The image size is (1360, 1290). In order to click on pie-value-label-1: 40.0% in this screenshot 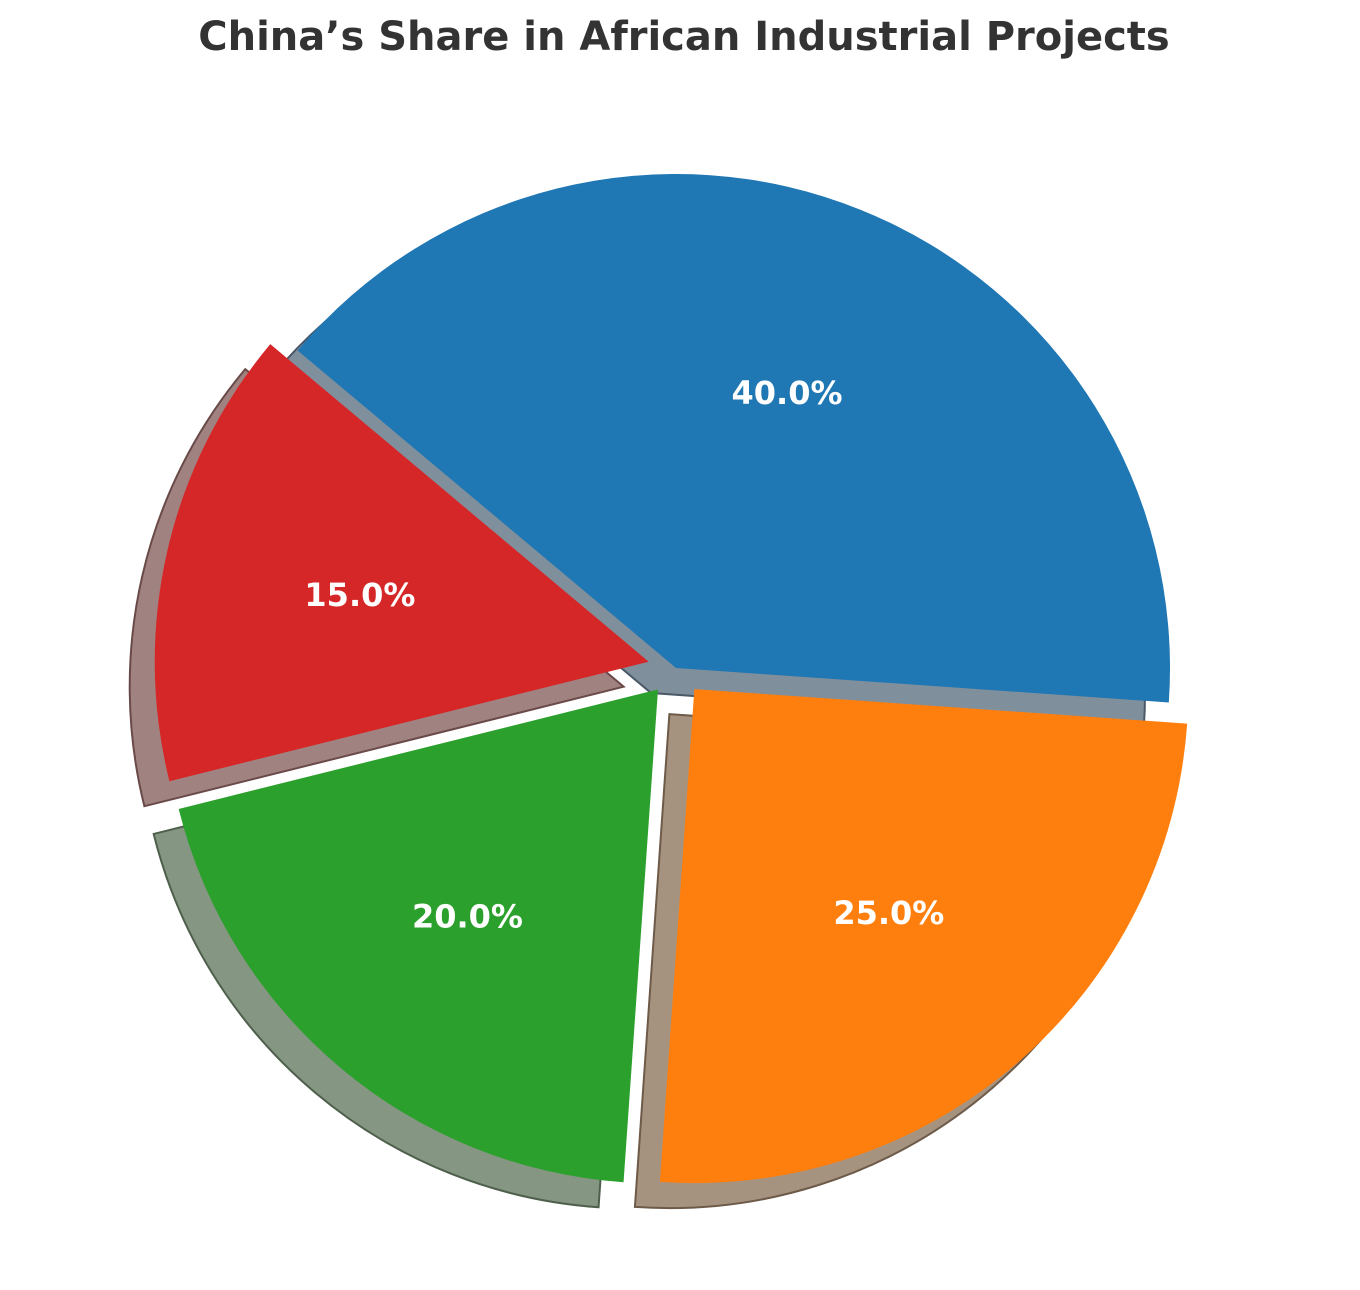, I will do `click(787, 393)`.